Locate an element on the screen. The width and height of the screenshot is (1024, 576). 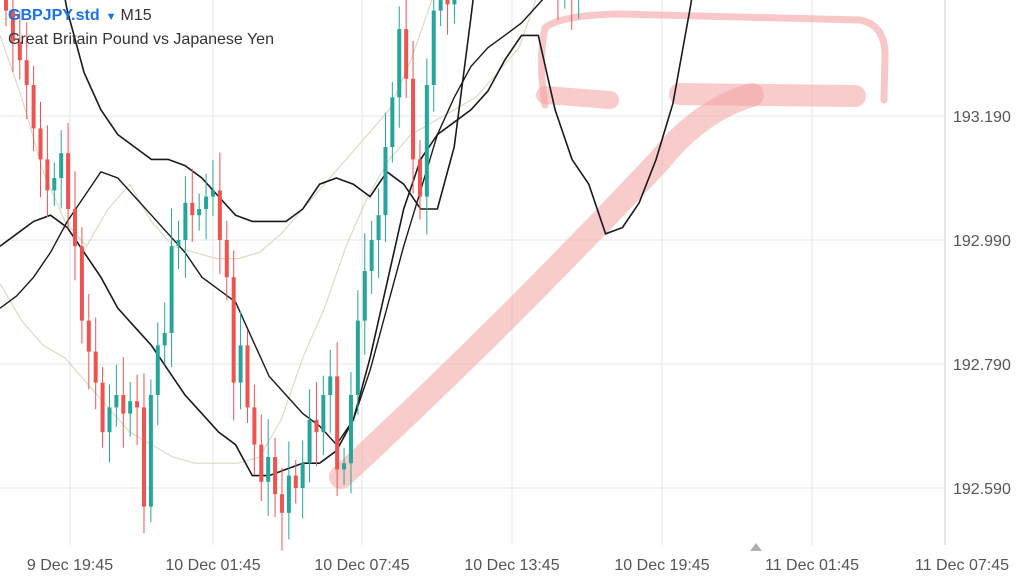
y-tick-label: 193.190 is located at coordinates (982, 117).